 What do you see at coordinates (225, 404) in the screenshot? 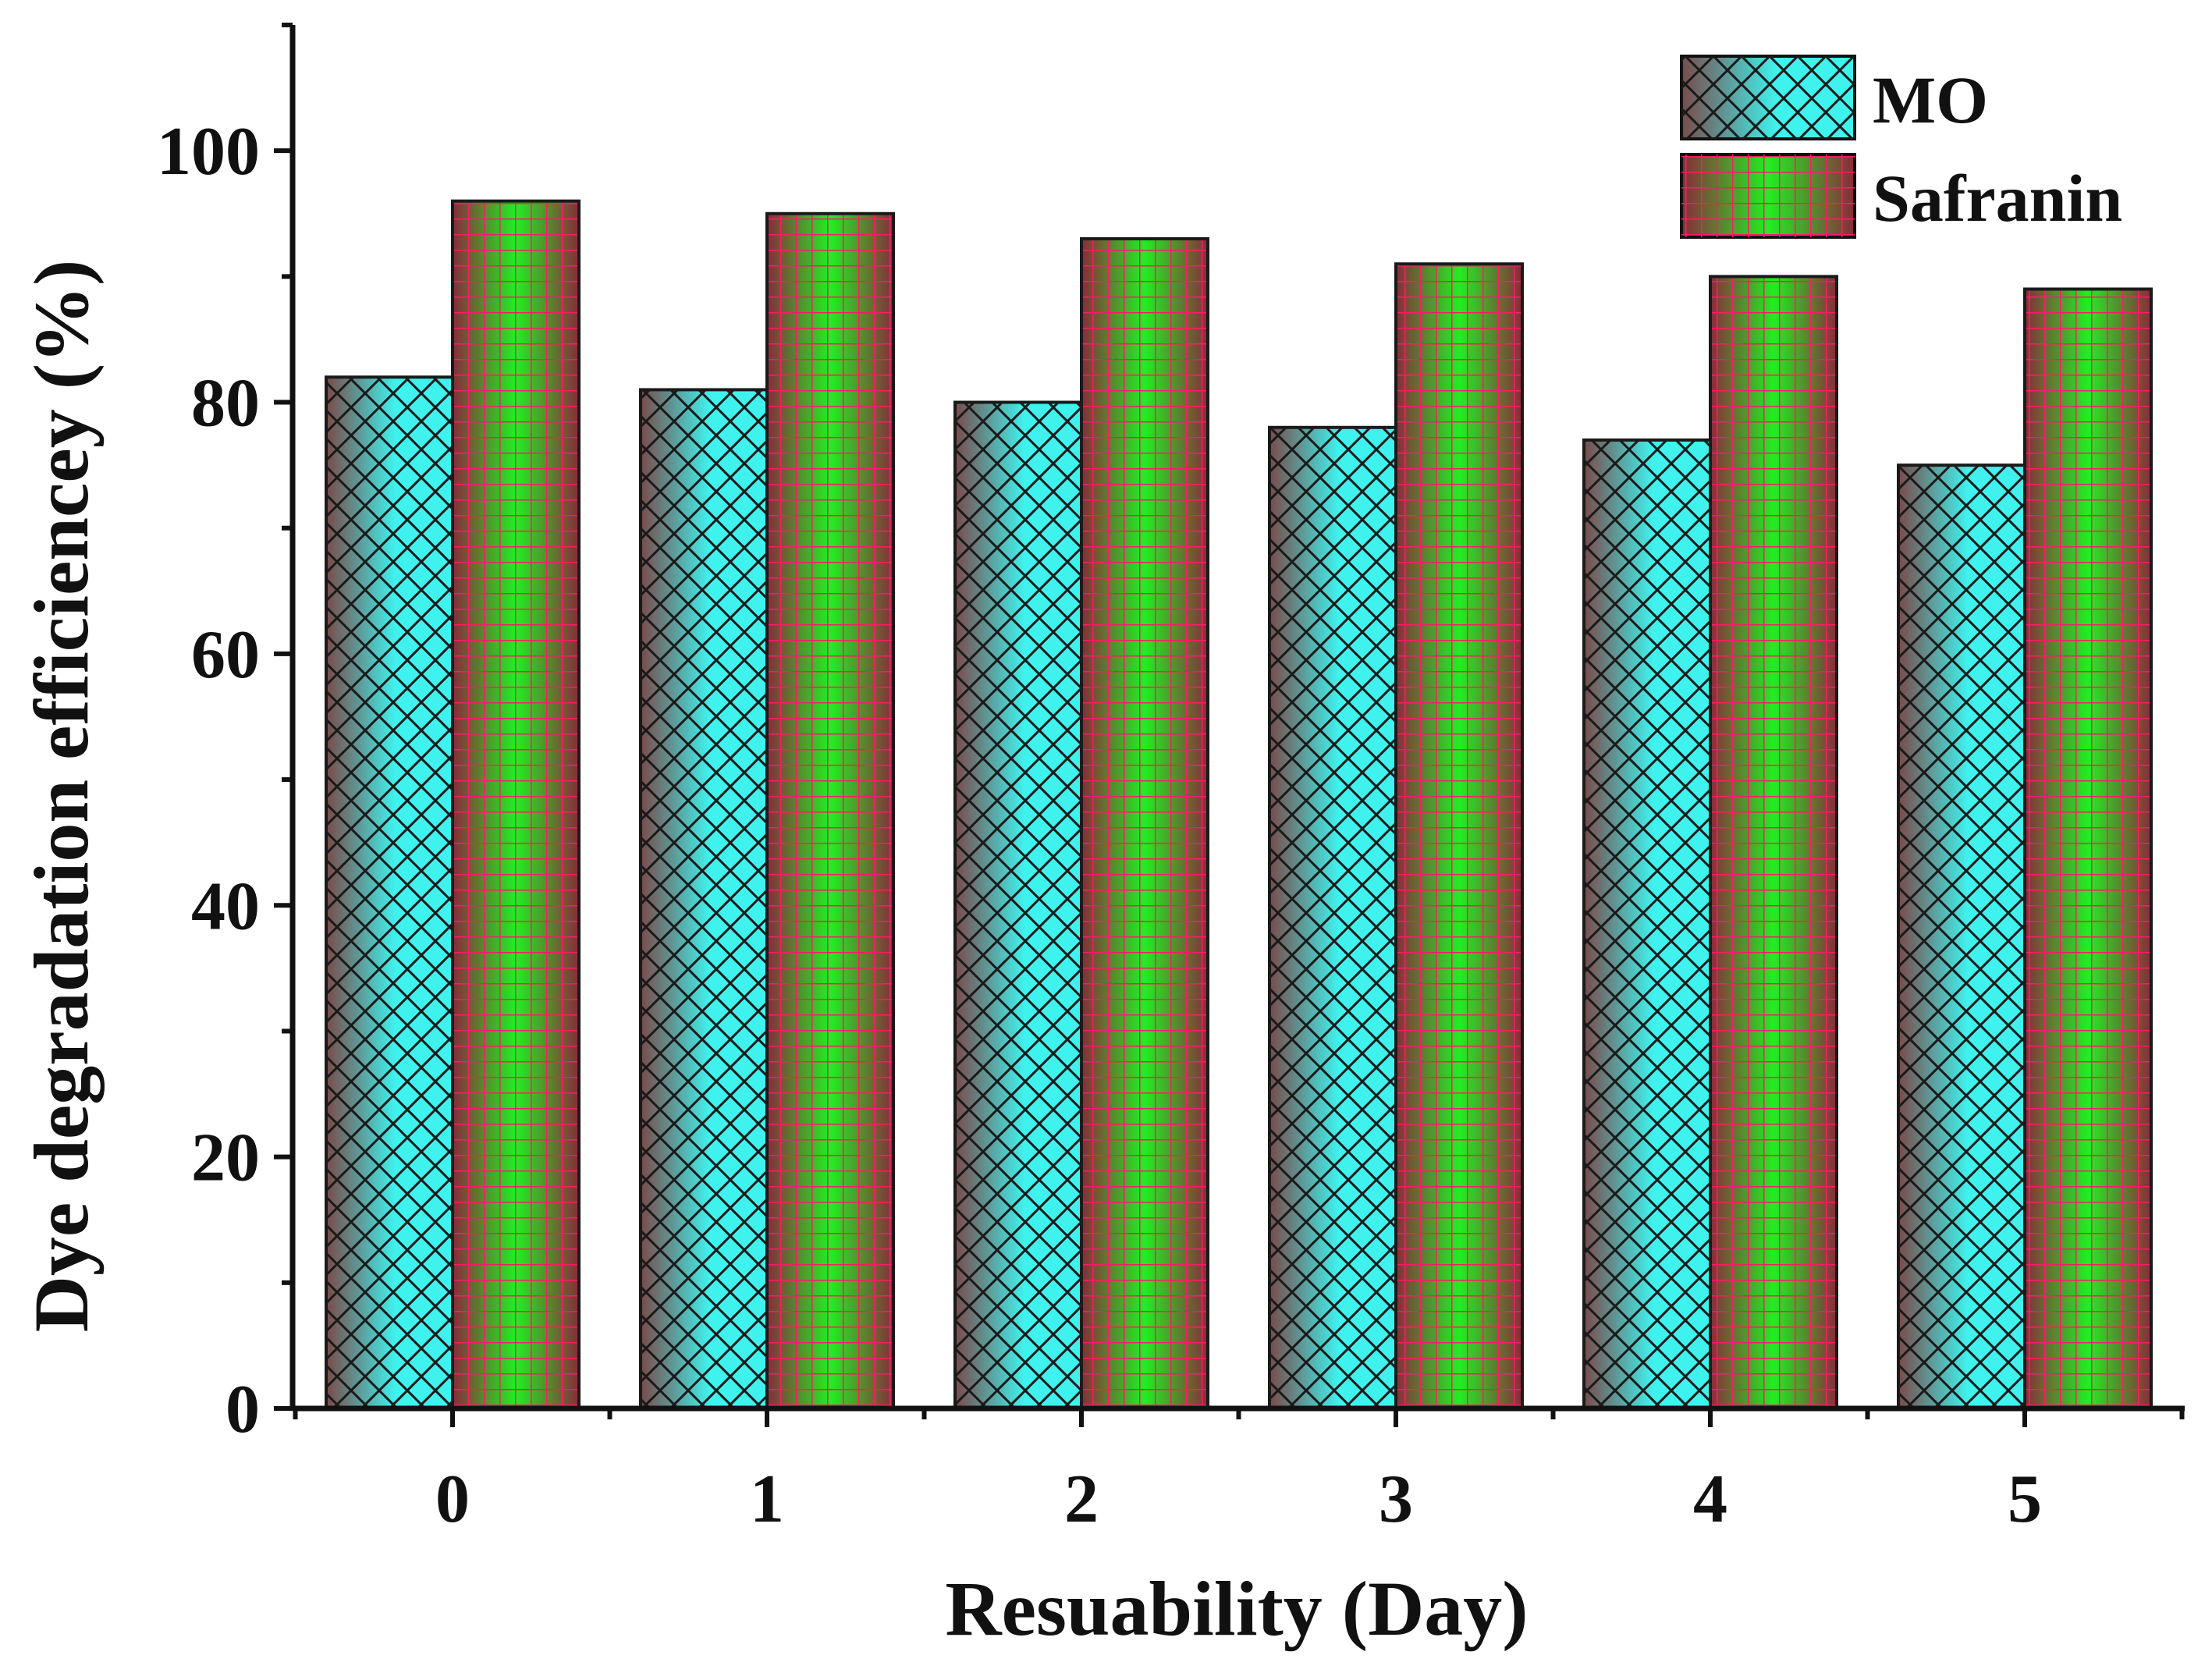
I see `y-tick-label: 80` at bounding box center [225, 404].